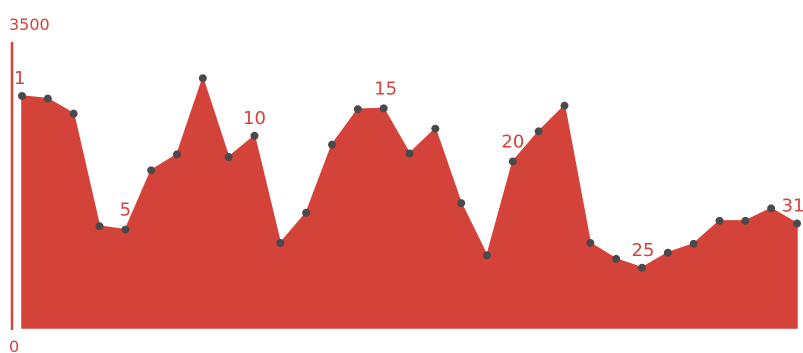  I want to click on point-label-1: 1, so click(19, 78).